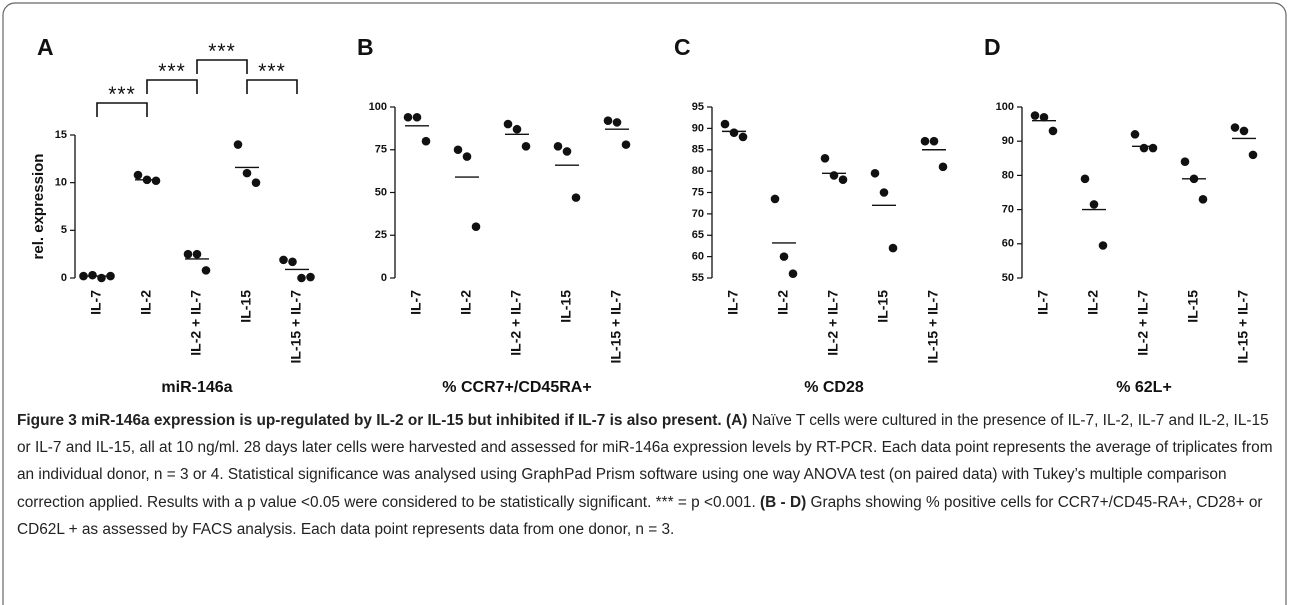 Image resolution: width=1290 pixels, height=605 pixels. I want to click on panel-letter: C, so click(682, 47).